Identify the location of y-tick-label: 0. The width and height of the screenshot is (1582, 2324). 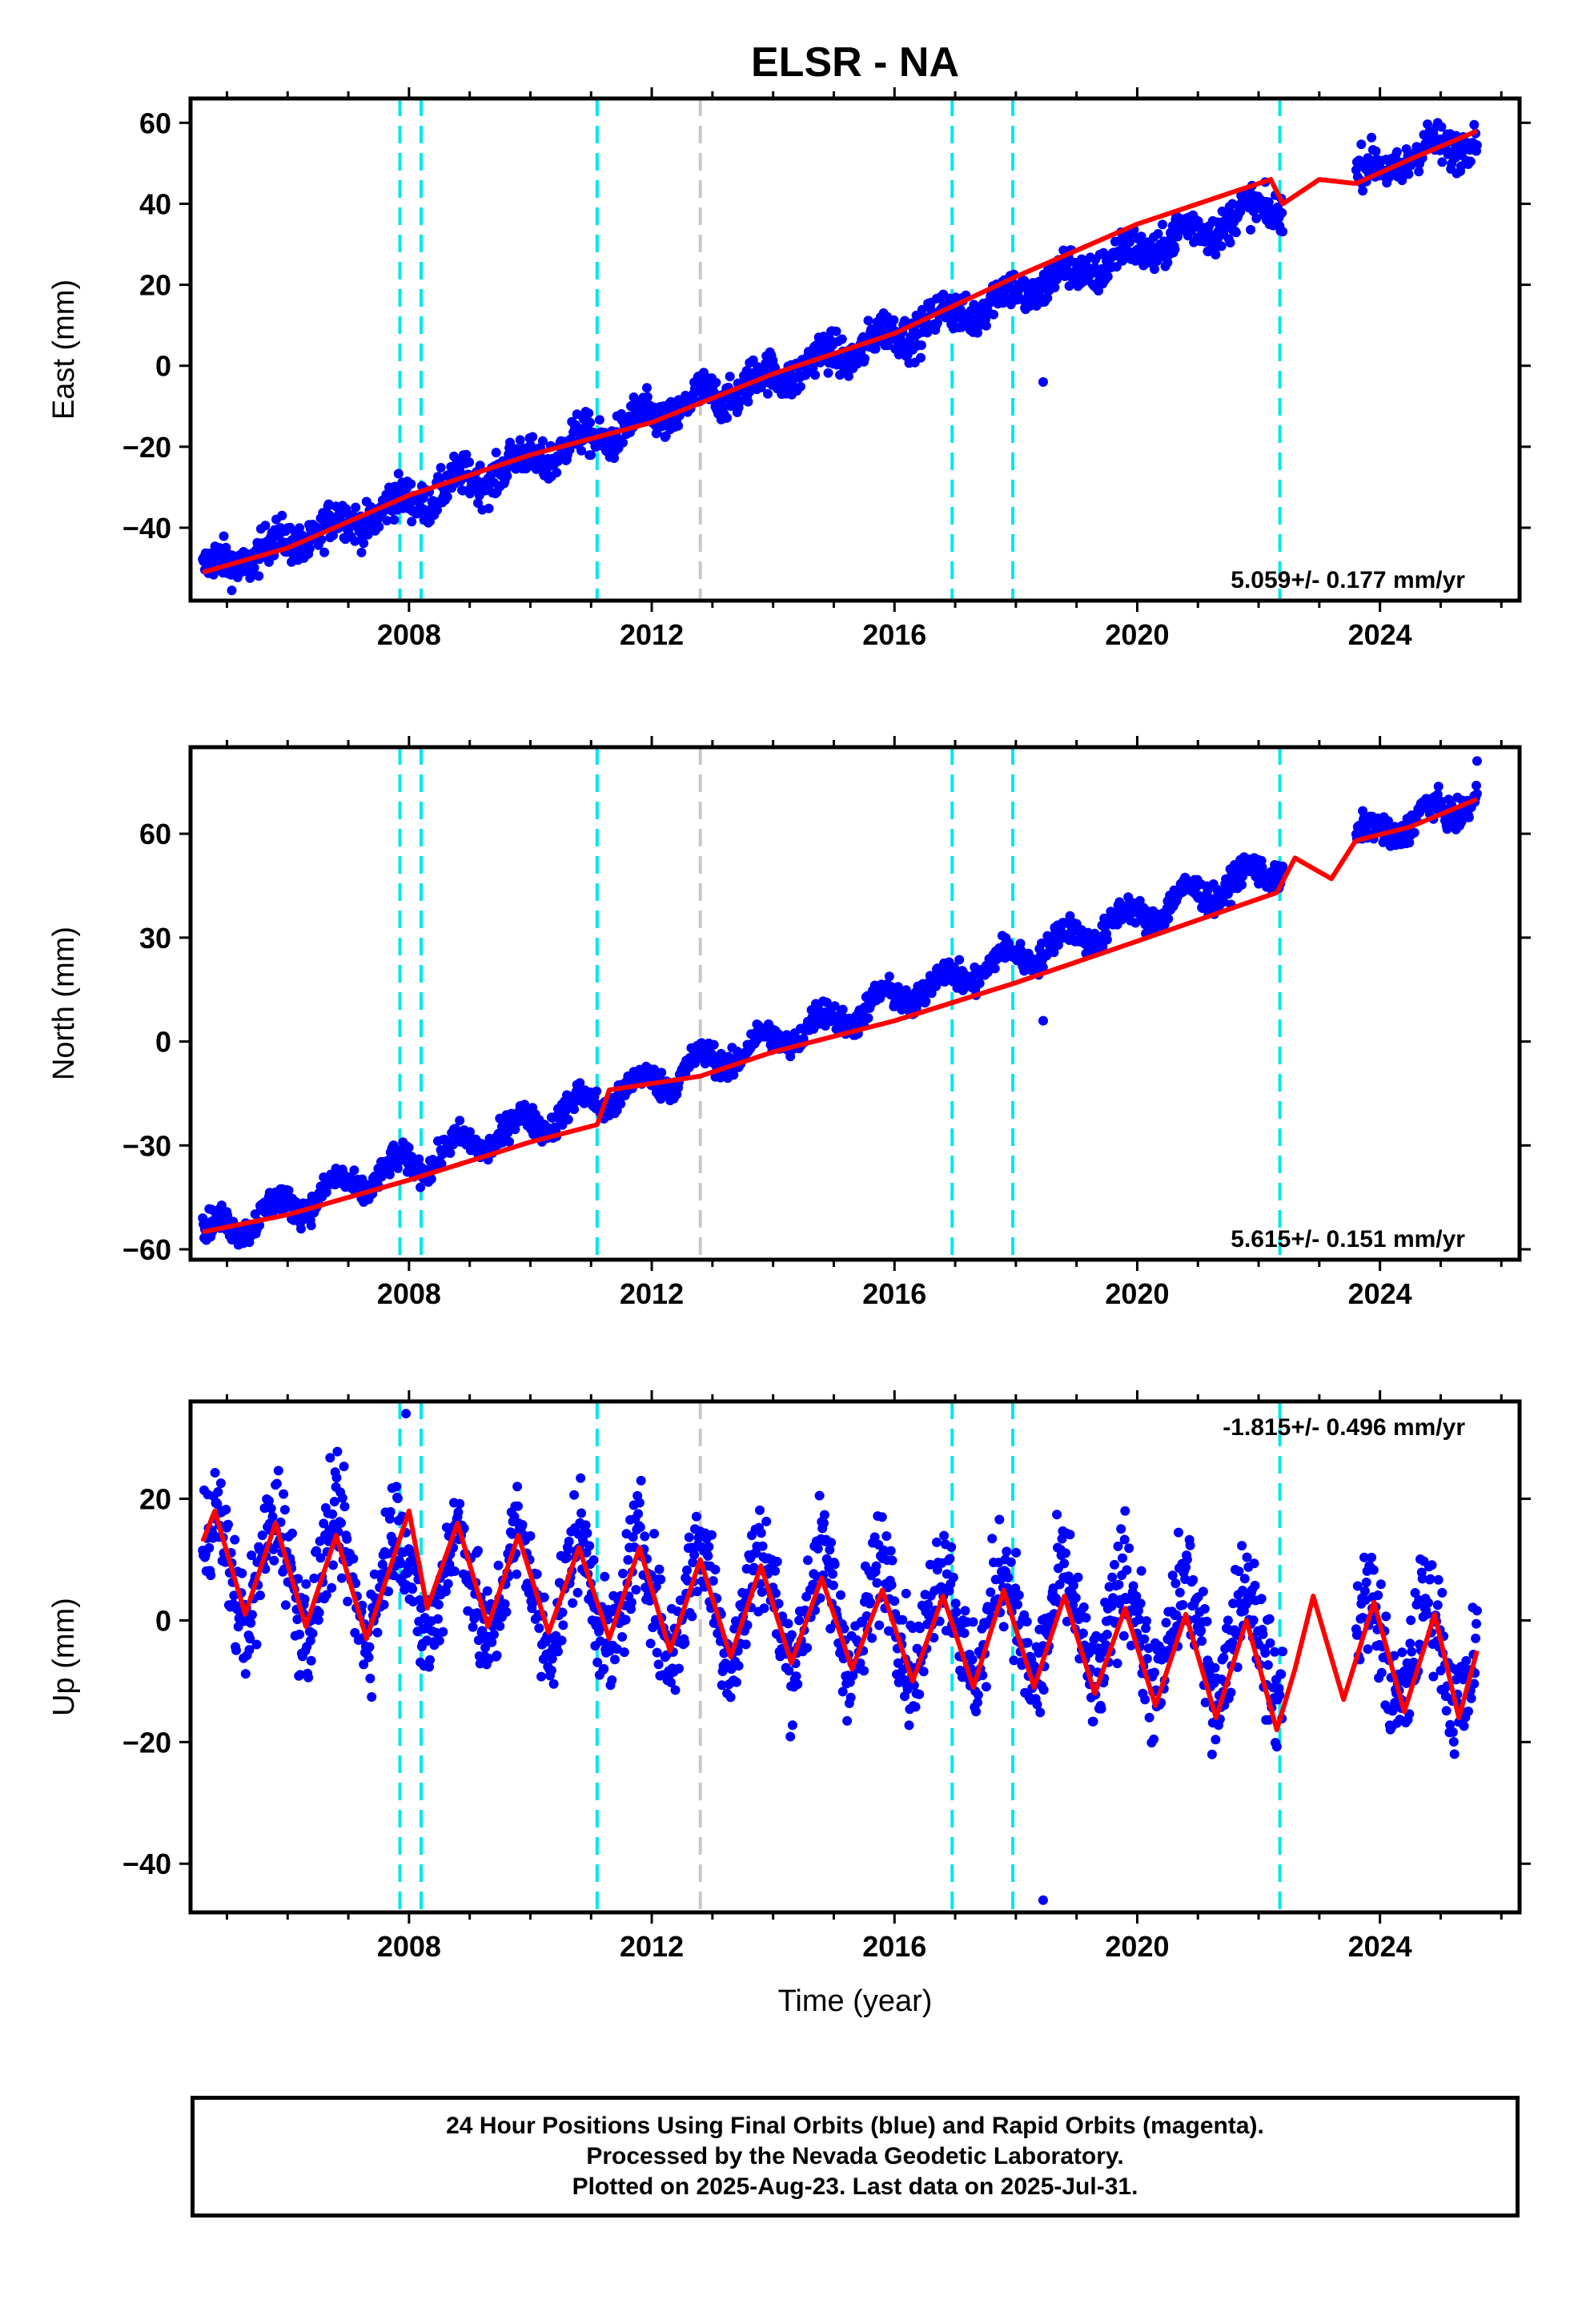
(163, 1042).